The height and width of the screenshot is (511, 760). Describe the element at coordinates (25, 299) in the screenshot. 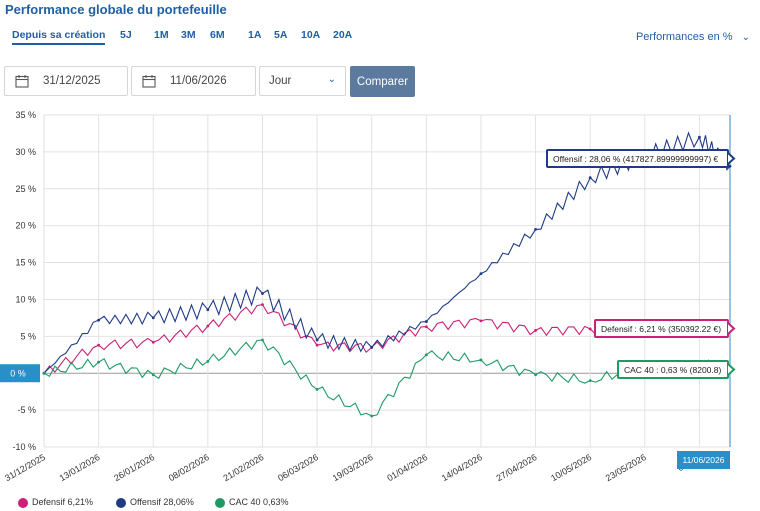

I see `y-tick-label: 10 %` at that location.